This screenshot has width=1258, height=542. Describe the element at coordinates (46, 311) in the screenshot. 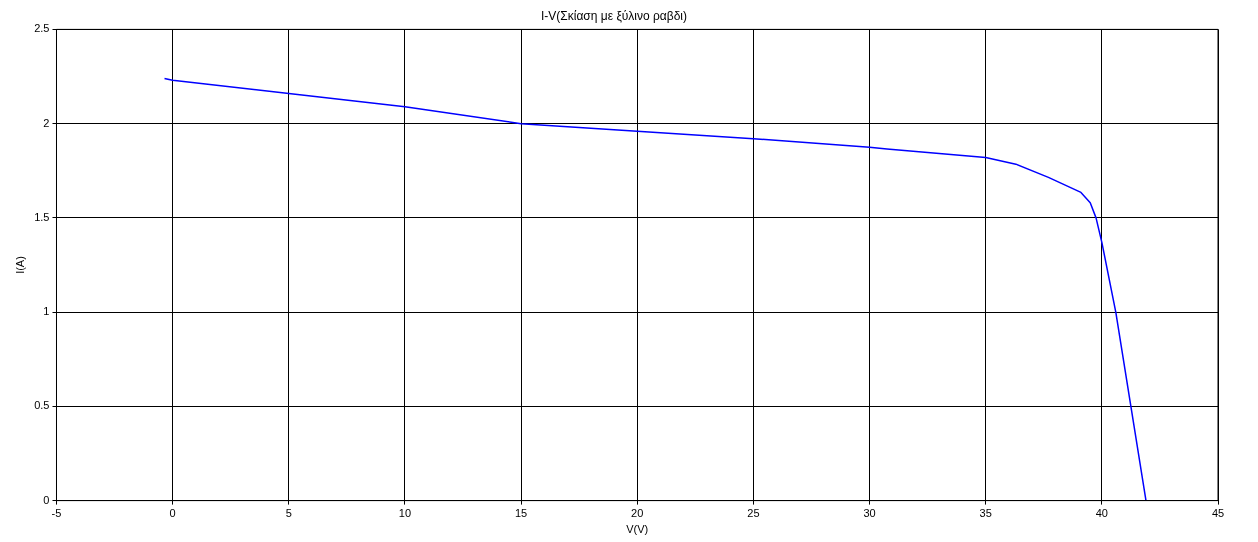

I see `y-tick-label: 1` at that location.